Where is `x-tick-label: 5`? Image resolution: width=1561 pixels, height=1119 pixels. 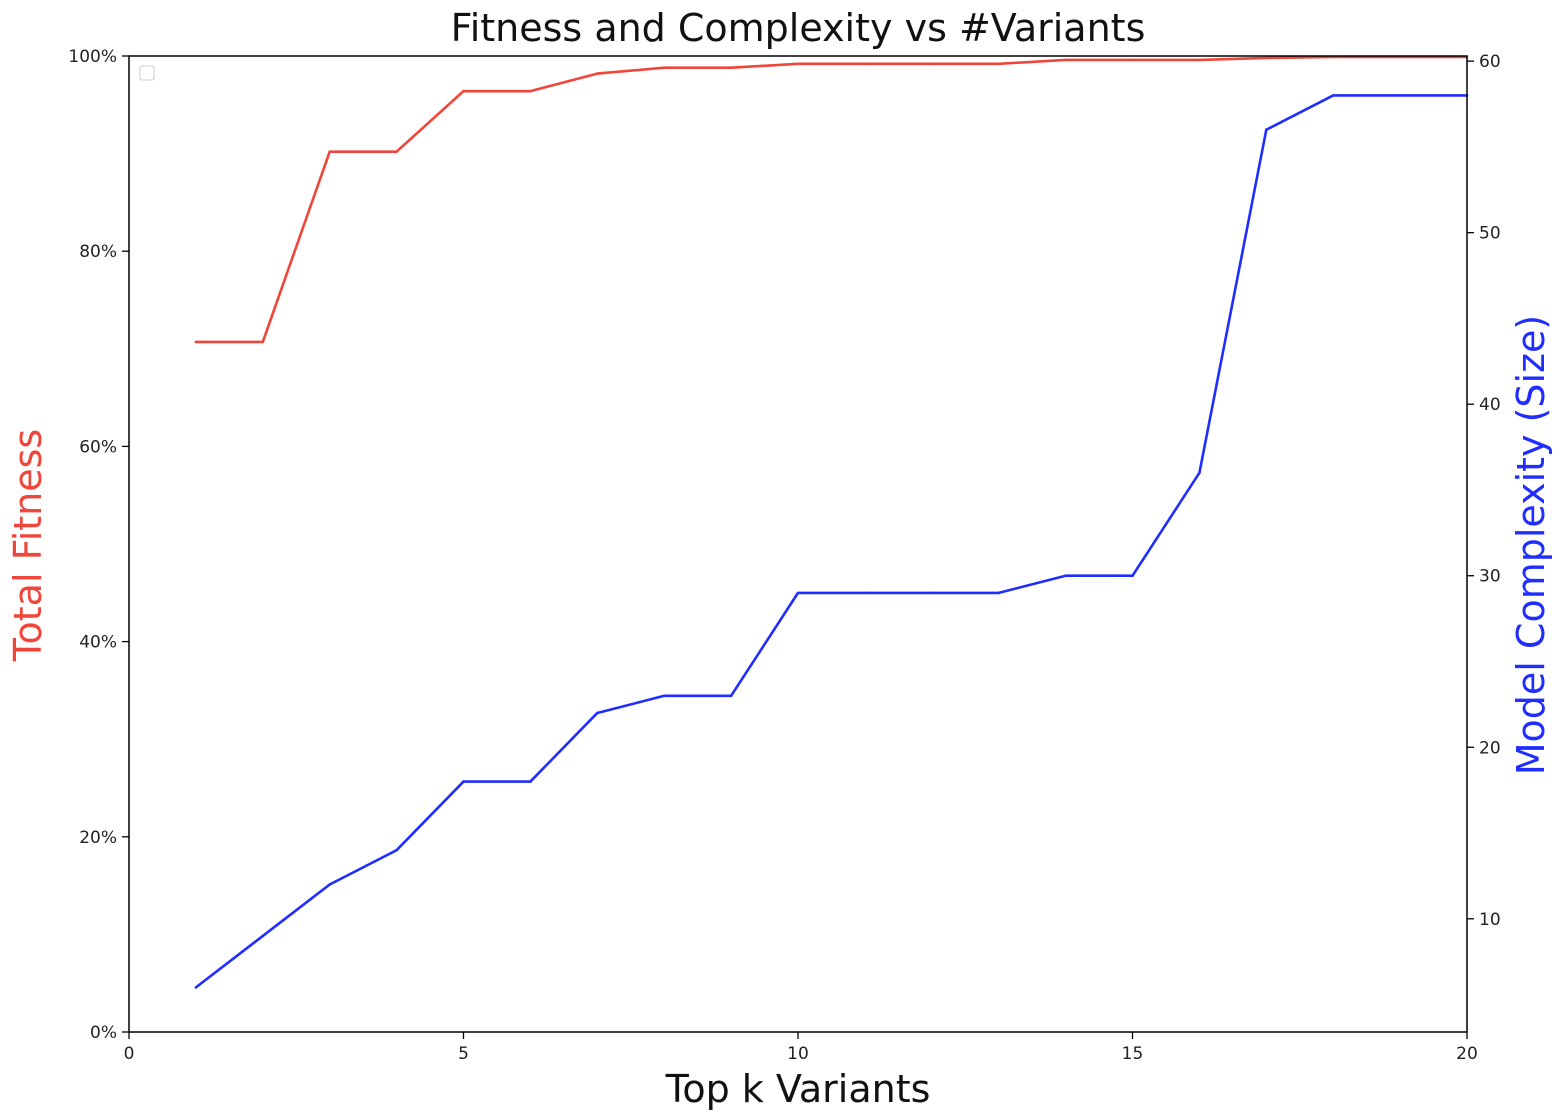 x-tick-label: 5 is located at coordinates (463, 1054).